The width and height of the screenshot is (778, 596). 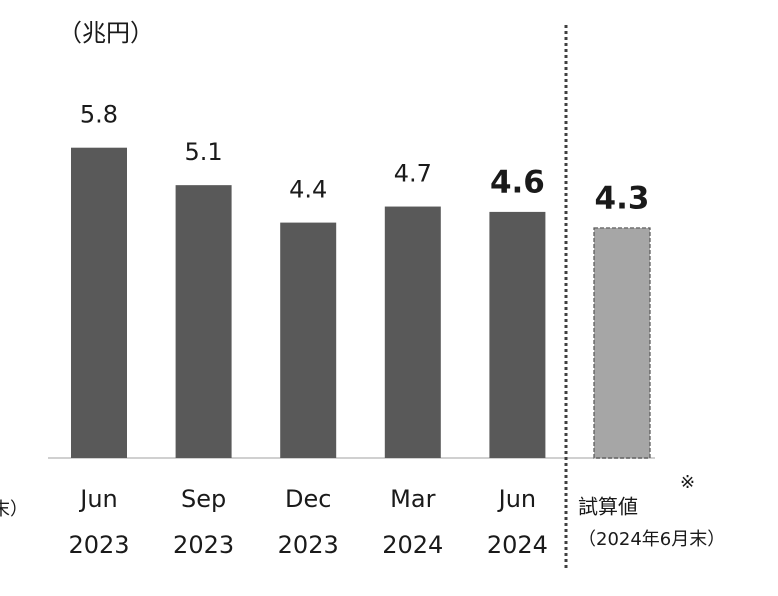 I want to click on value-label: 4.3, so click(x=622, y=198).